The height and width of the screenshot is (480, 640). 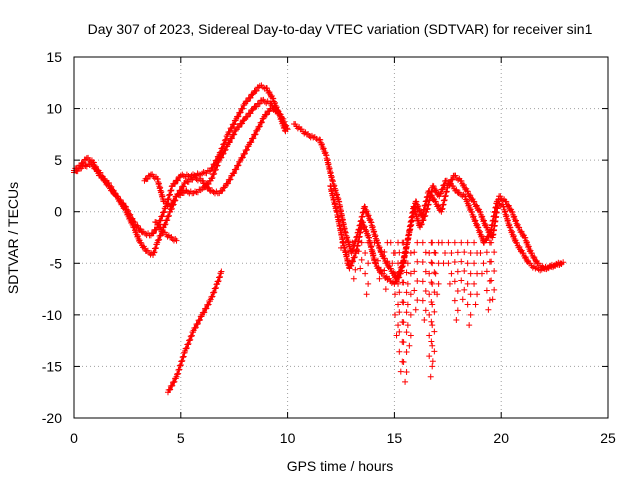 What do you see at coordinates (52, 315) in the screenshot?
I see `y-tick-label: -10` at bounding box center [52, 315].